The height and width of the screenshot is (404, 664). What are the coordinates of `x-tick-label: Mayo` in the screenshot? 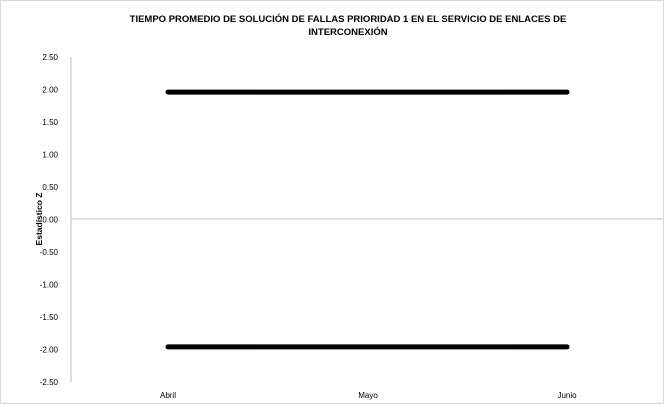 It's located at (368, 395).